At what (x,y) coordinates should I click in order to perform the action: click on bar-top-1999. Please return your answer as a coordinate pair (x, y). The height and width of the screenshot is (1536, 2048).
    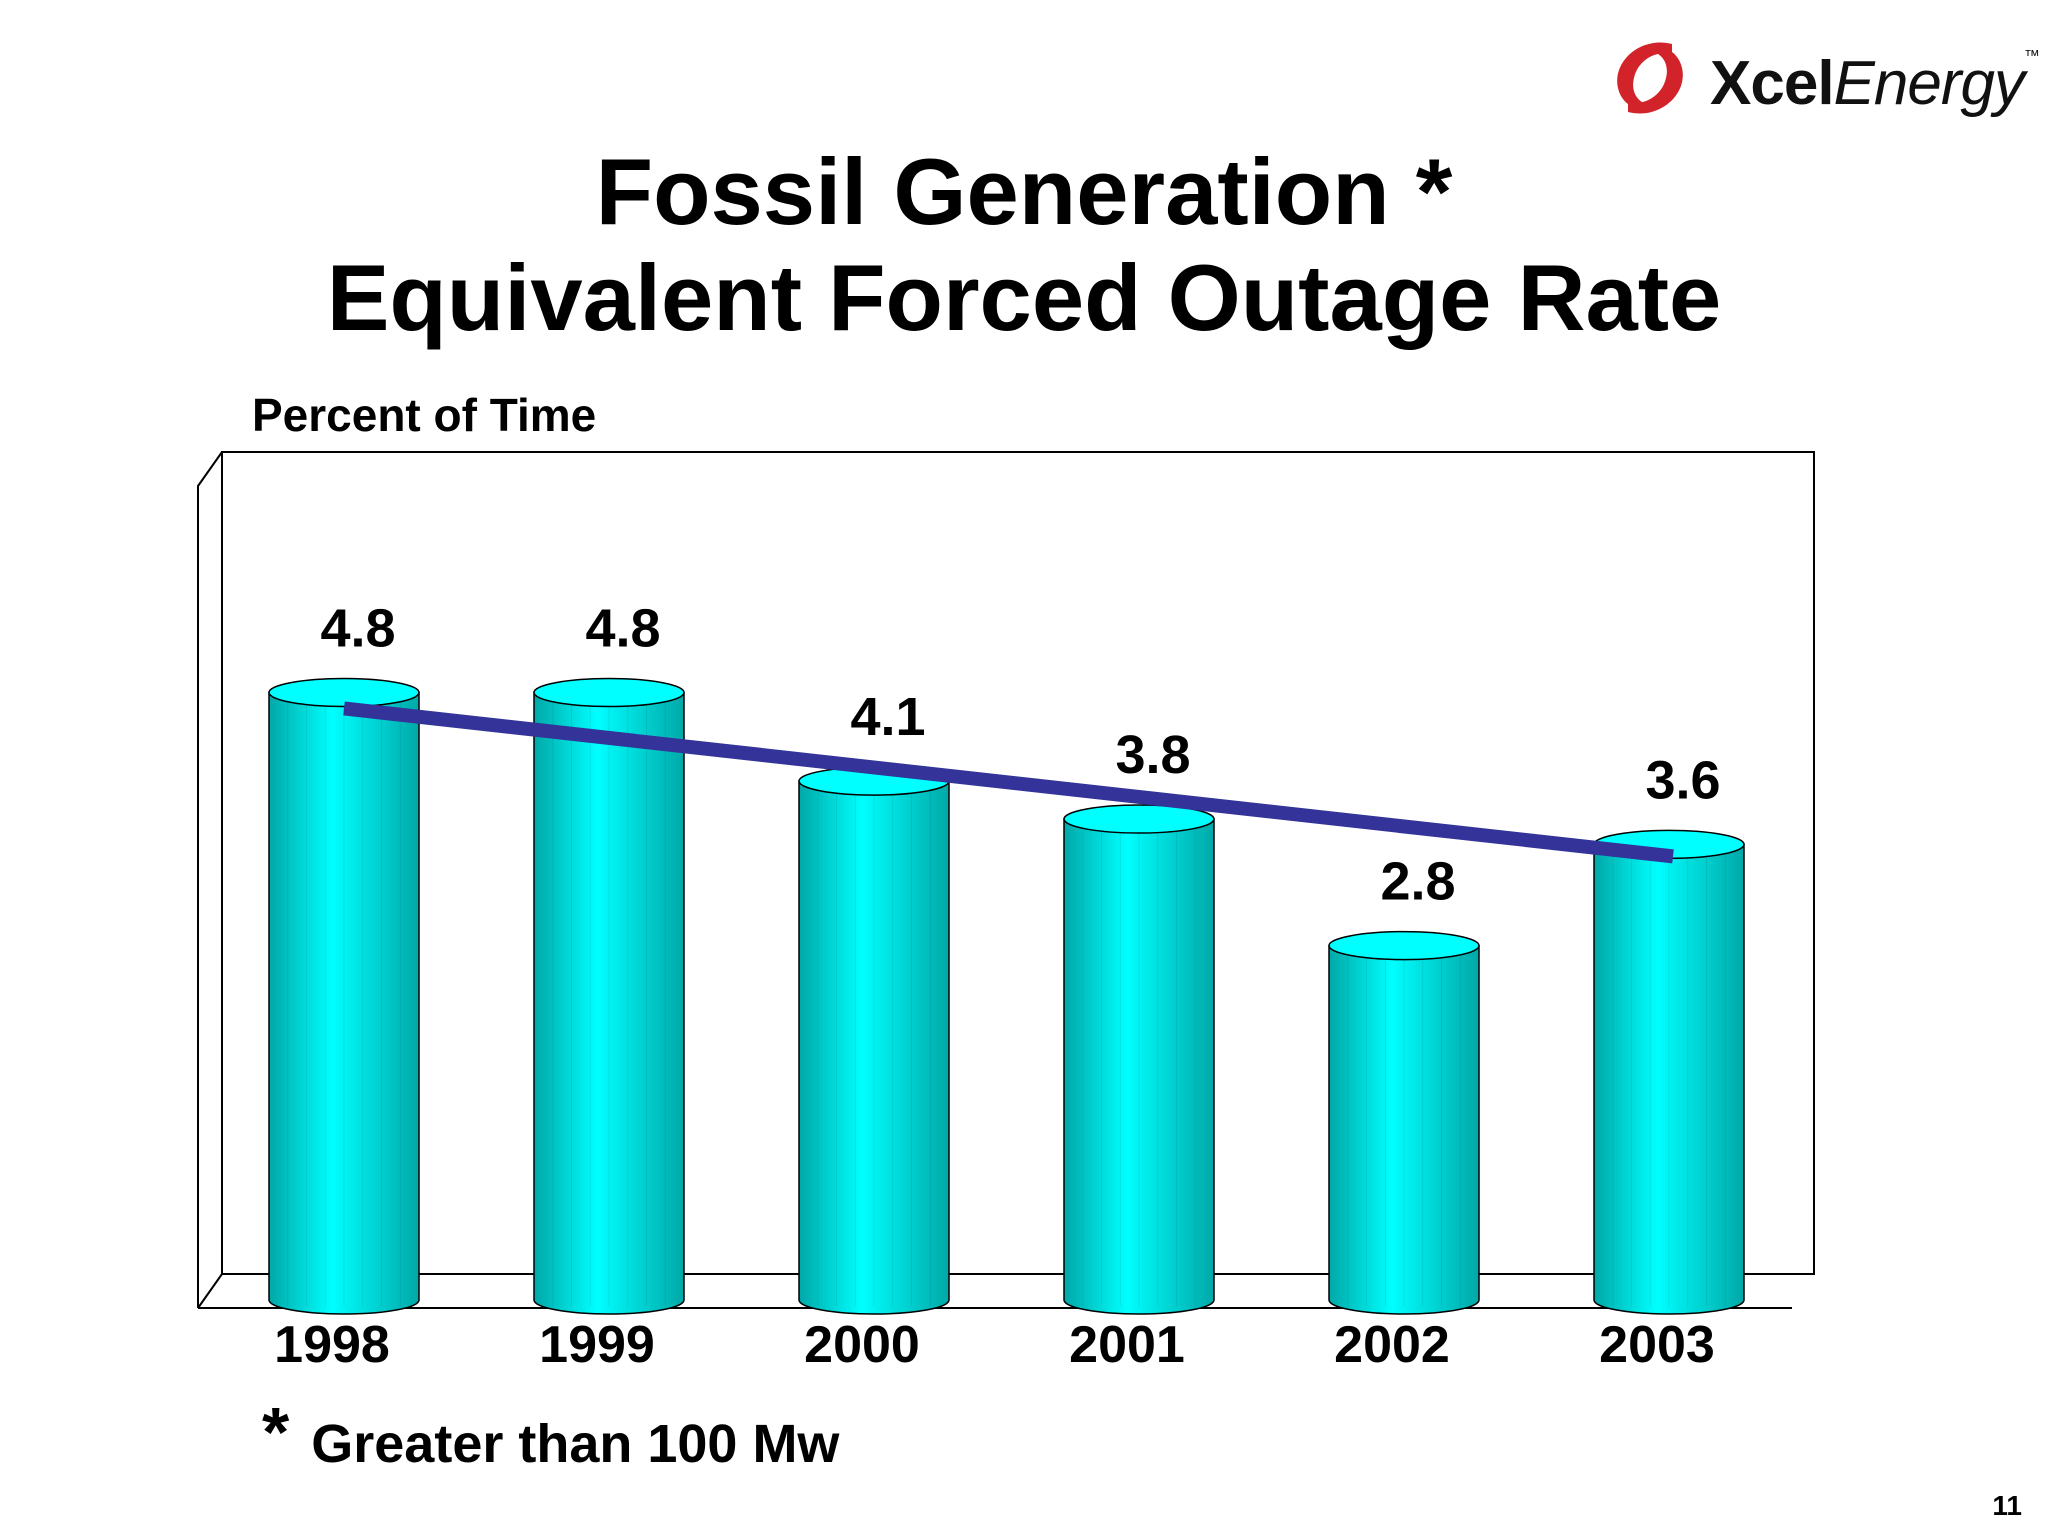
    Looking at the image, I should click on (609, 692).